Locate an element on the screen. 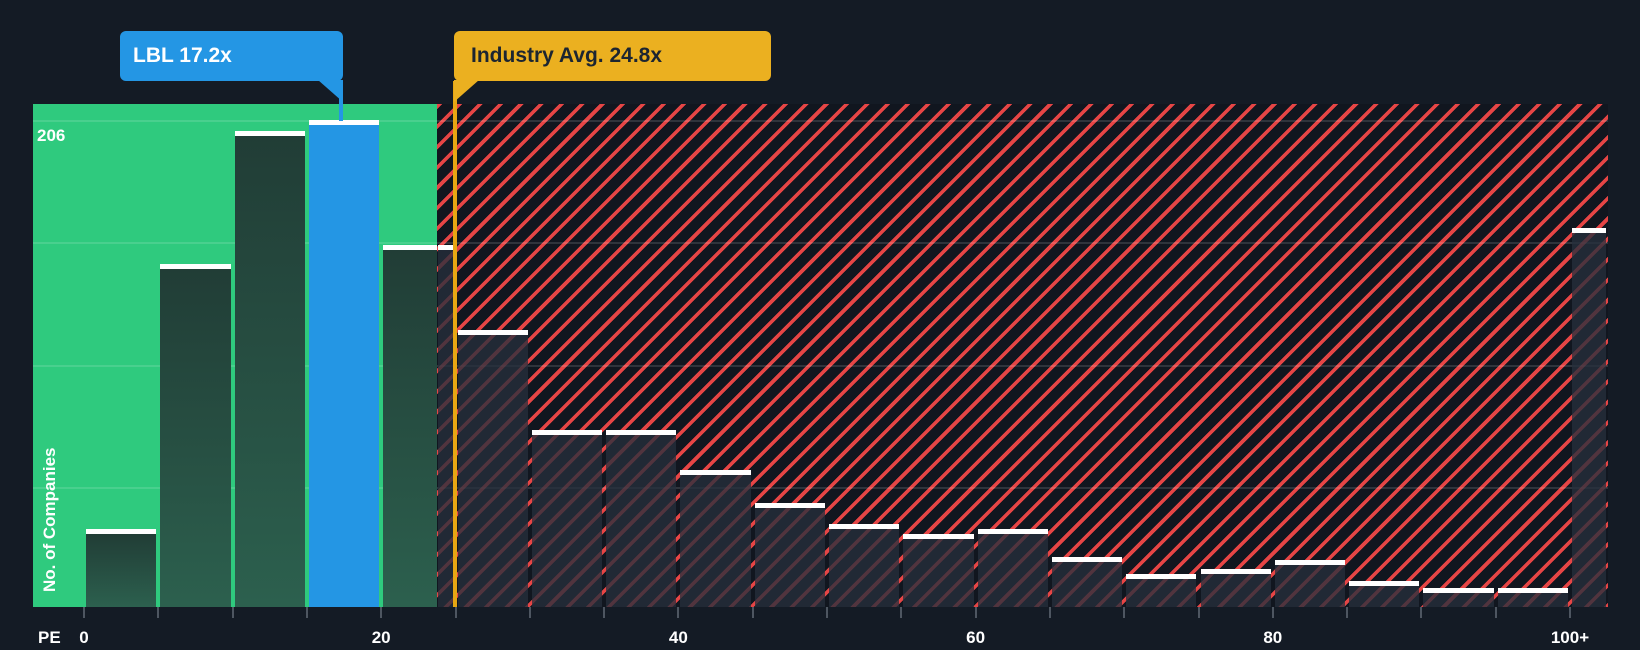  y-axis-max-value: 206 is located at coordinates (51, 135).